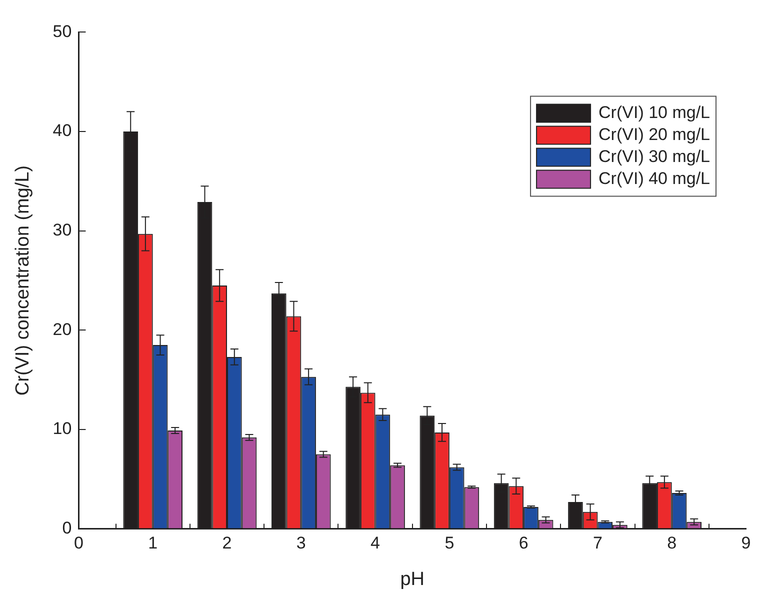 This screenshot has width=774, height=603. What do you see at coordinates (746, 543) in the screenshot?
I see `x-tick-label: 9` at bounding box center [746, 543].